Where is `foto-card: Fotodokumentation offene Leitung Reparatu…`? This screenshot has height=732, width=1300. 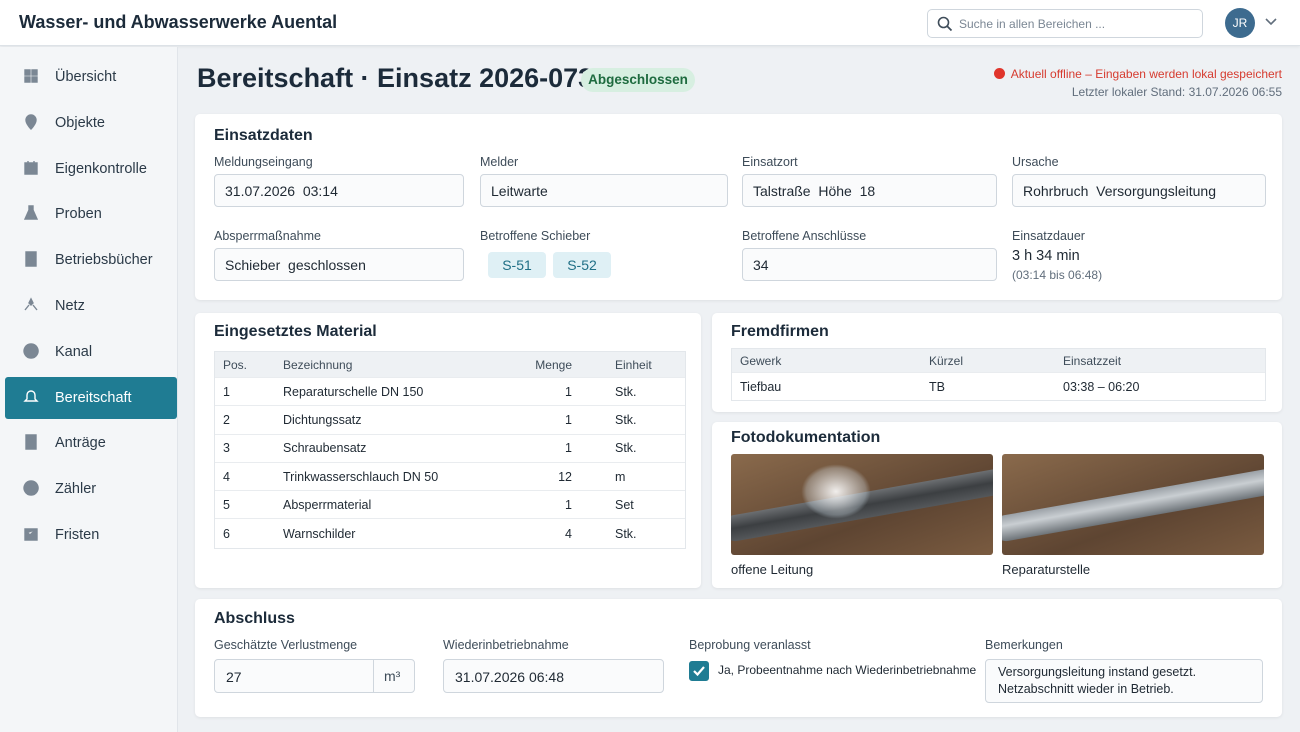 foto-card: Fotodokumentation offene Leitung Reparatu… is located at coordinates (997, 505).